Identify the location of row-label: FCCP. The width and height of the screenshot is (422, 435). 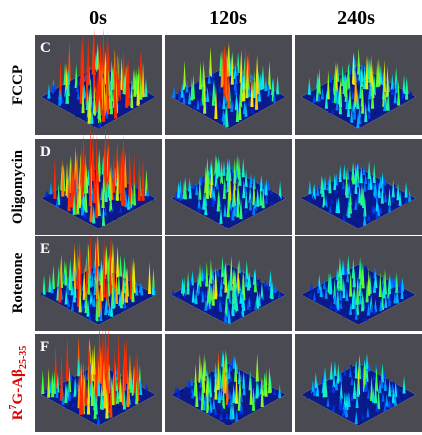
(18, 85).